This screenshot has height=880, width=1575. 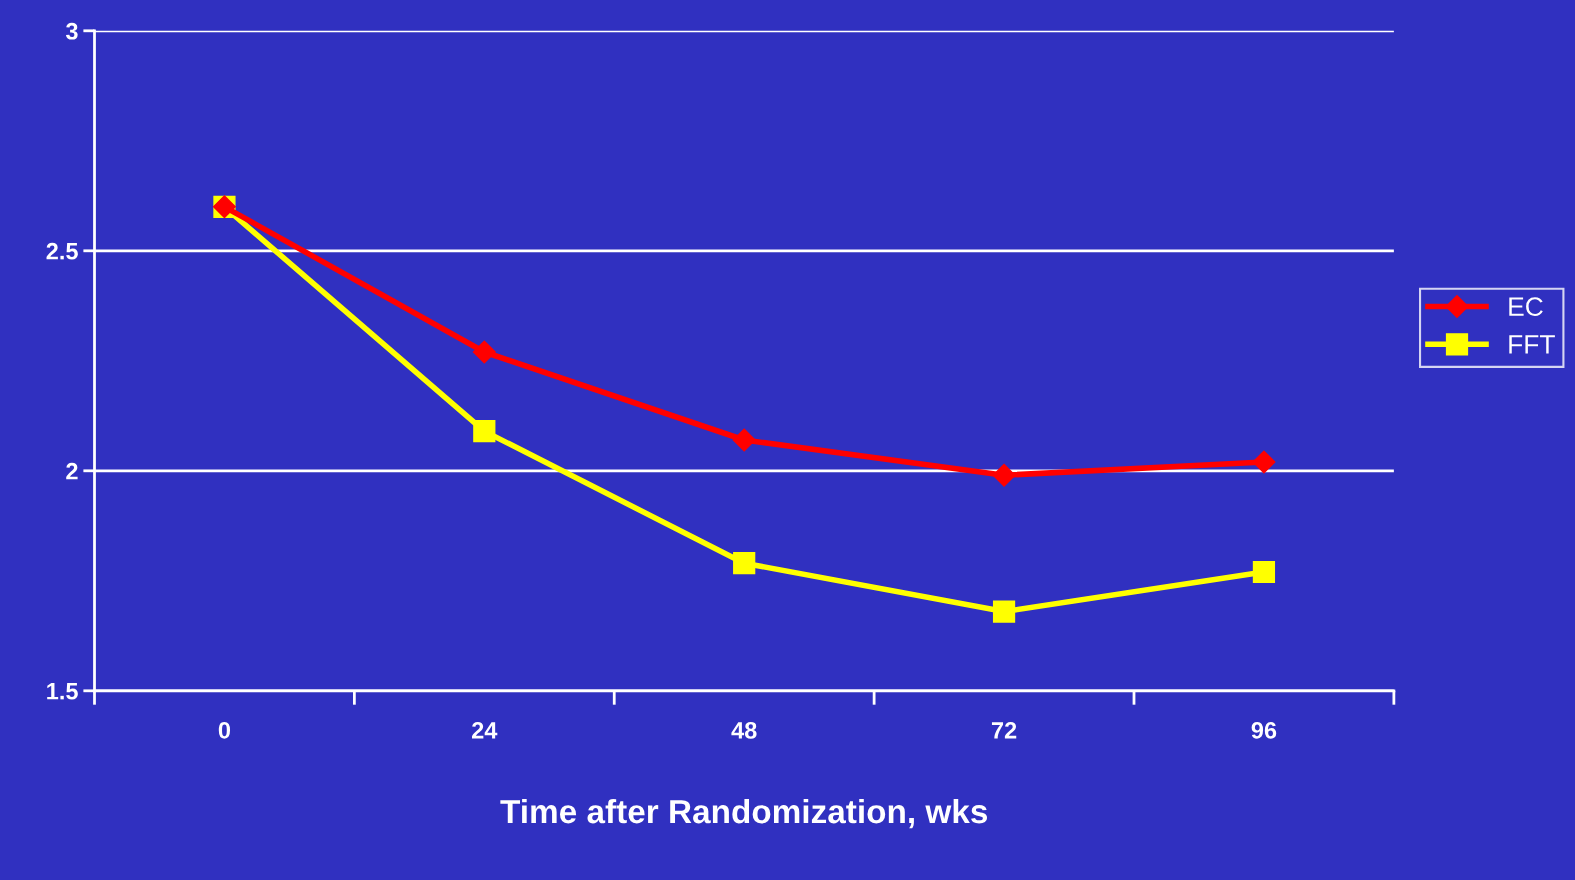 I want to click on x-tick-label: 24, so click(x=485, y=730).